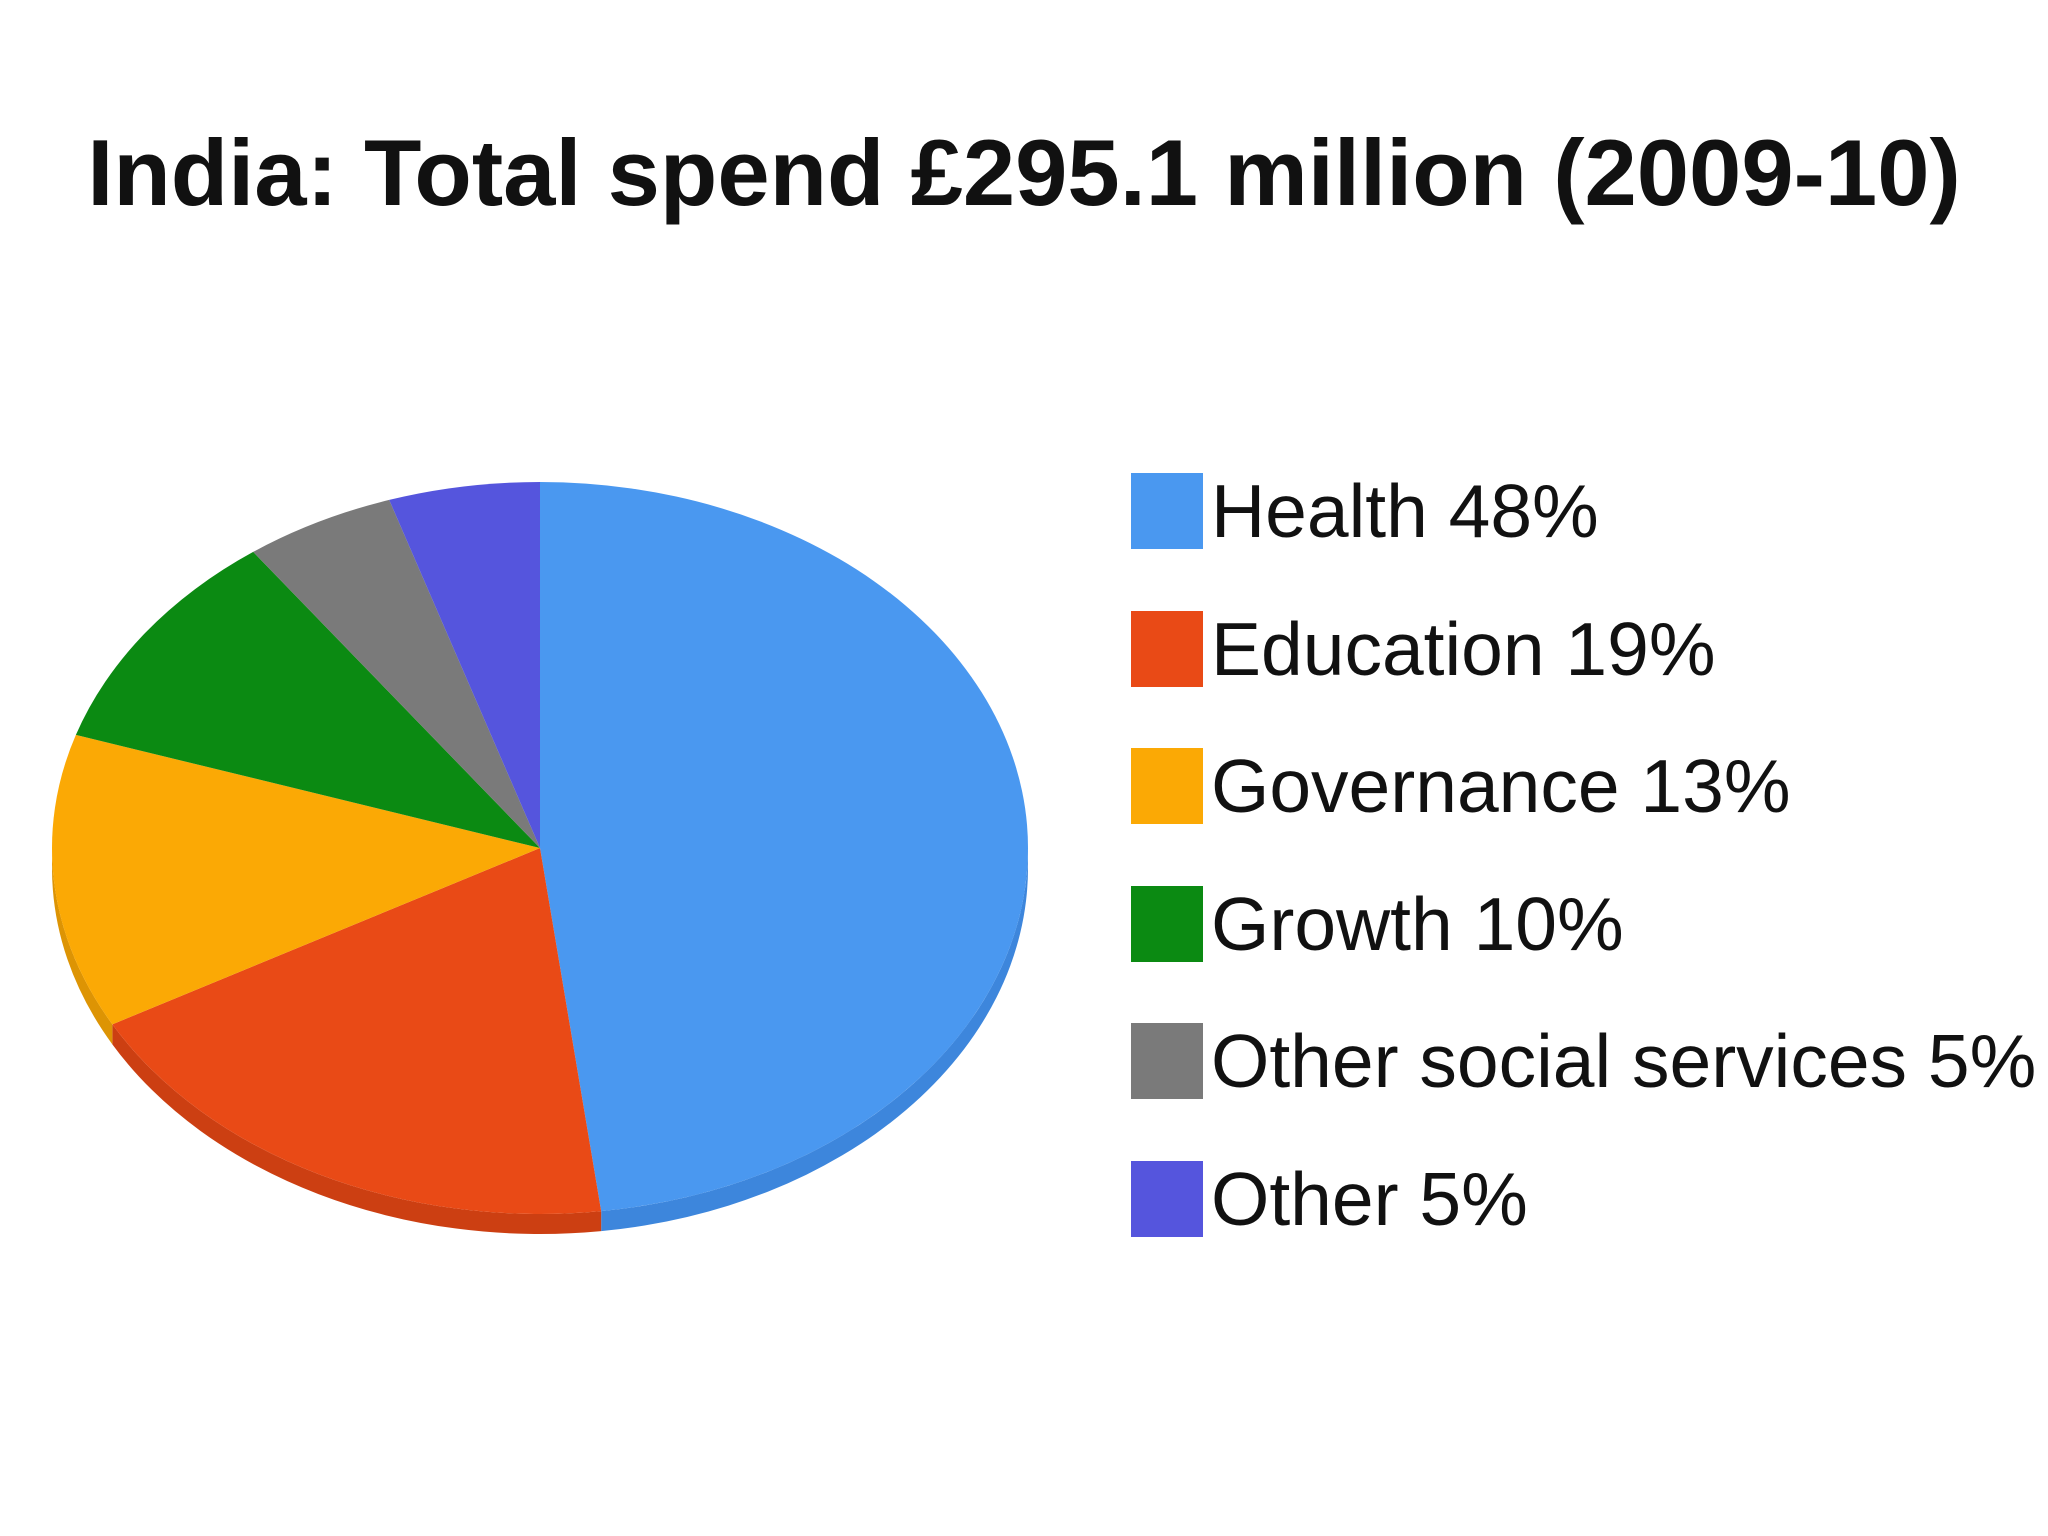 This screenshot has width=2048, height=1536. What do you see at coordinates (1463, 648) in the screenshot?
I see `legend-label: Education 19%` at bounding box center [1463, 648].